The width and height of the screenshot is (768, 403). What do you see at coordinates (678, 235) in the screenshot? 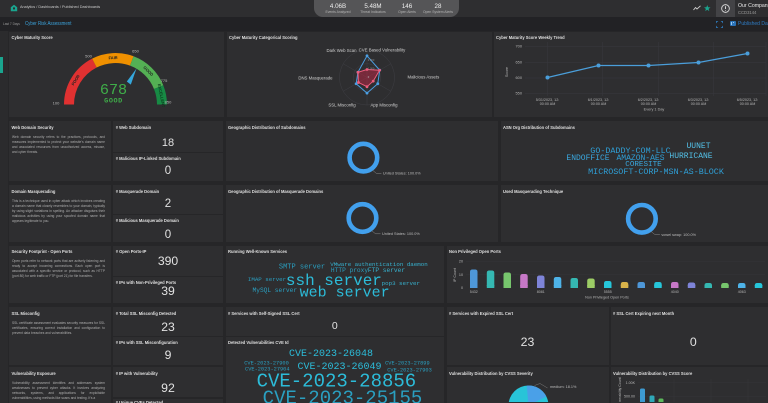
I see `svg-text: vowel swap: 100.0%` at bounding box center [678, 235].